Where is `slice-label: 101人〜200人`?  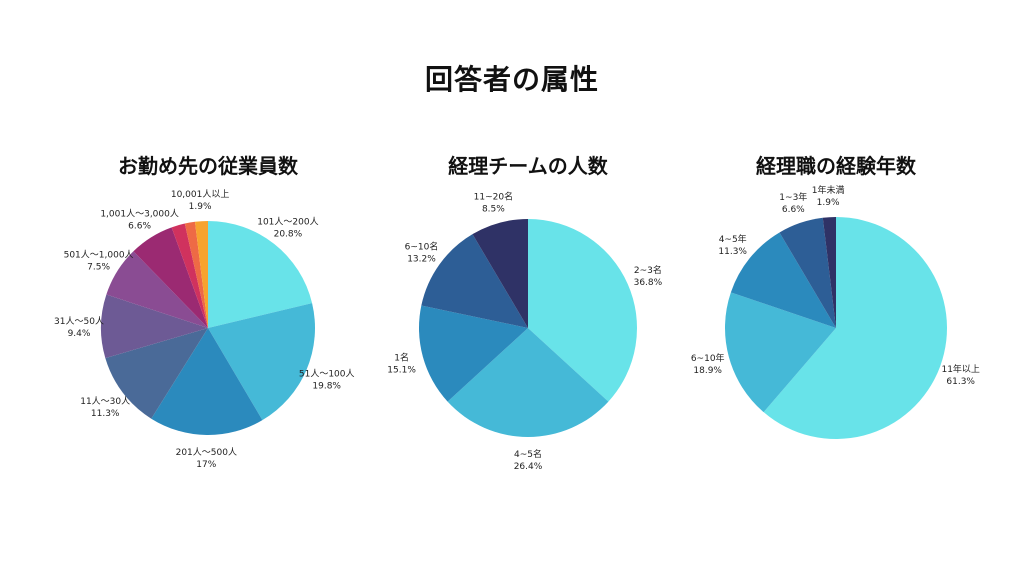 slice-label: 101人〜200人 is located at coordinates (287, 222).